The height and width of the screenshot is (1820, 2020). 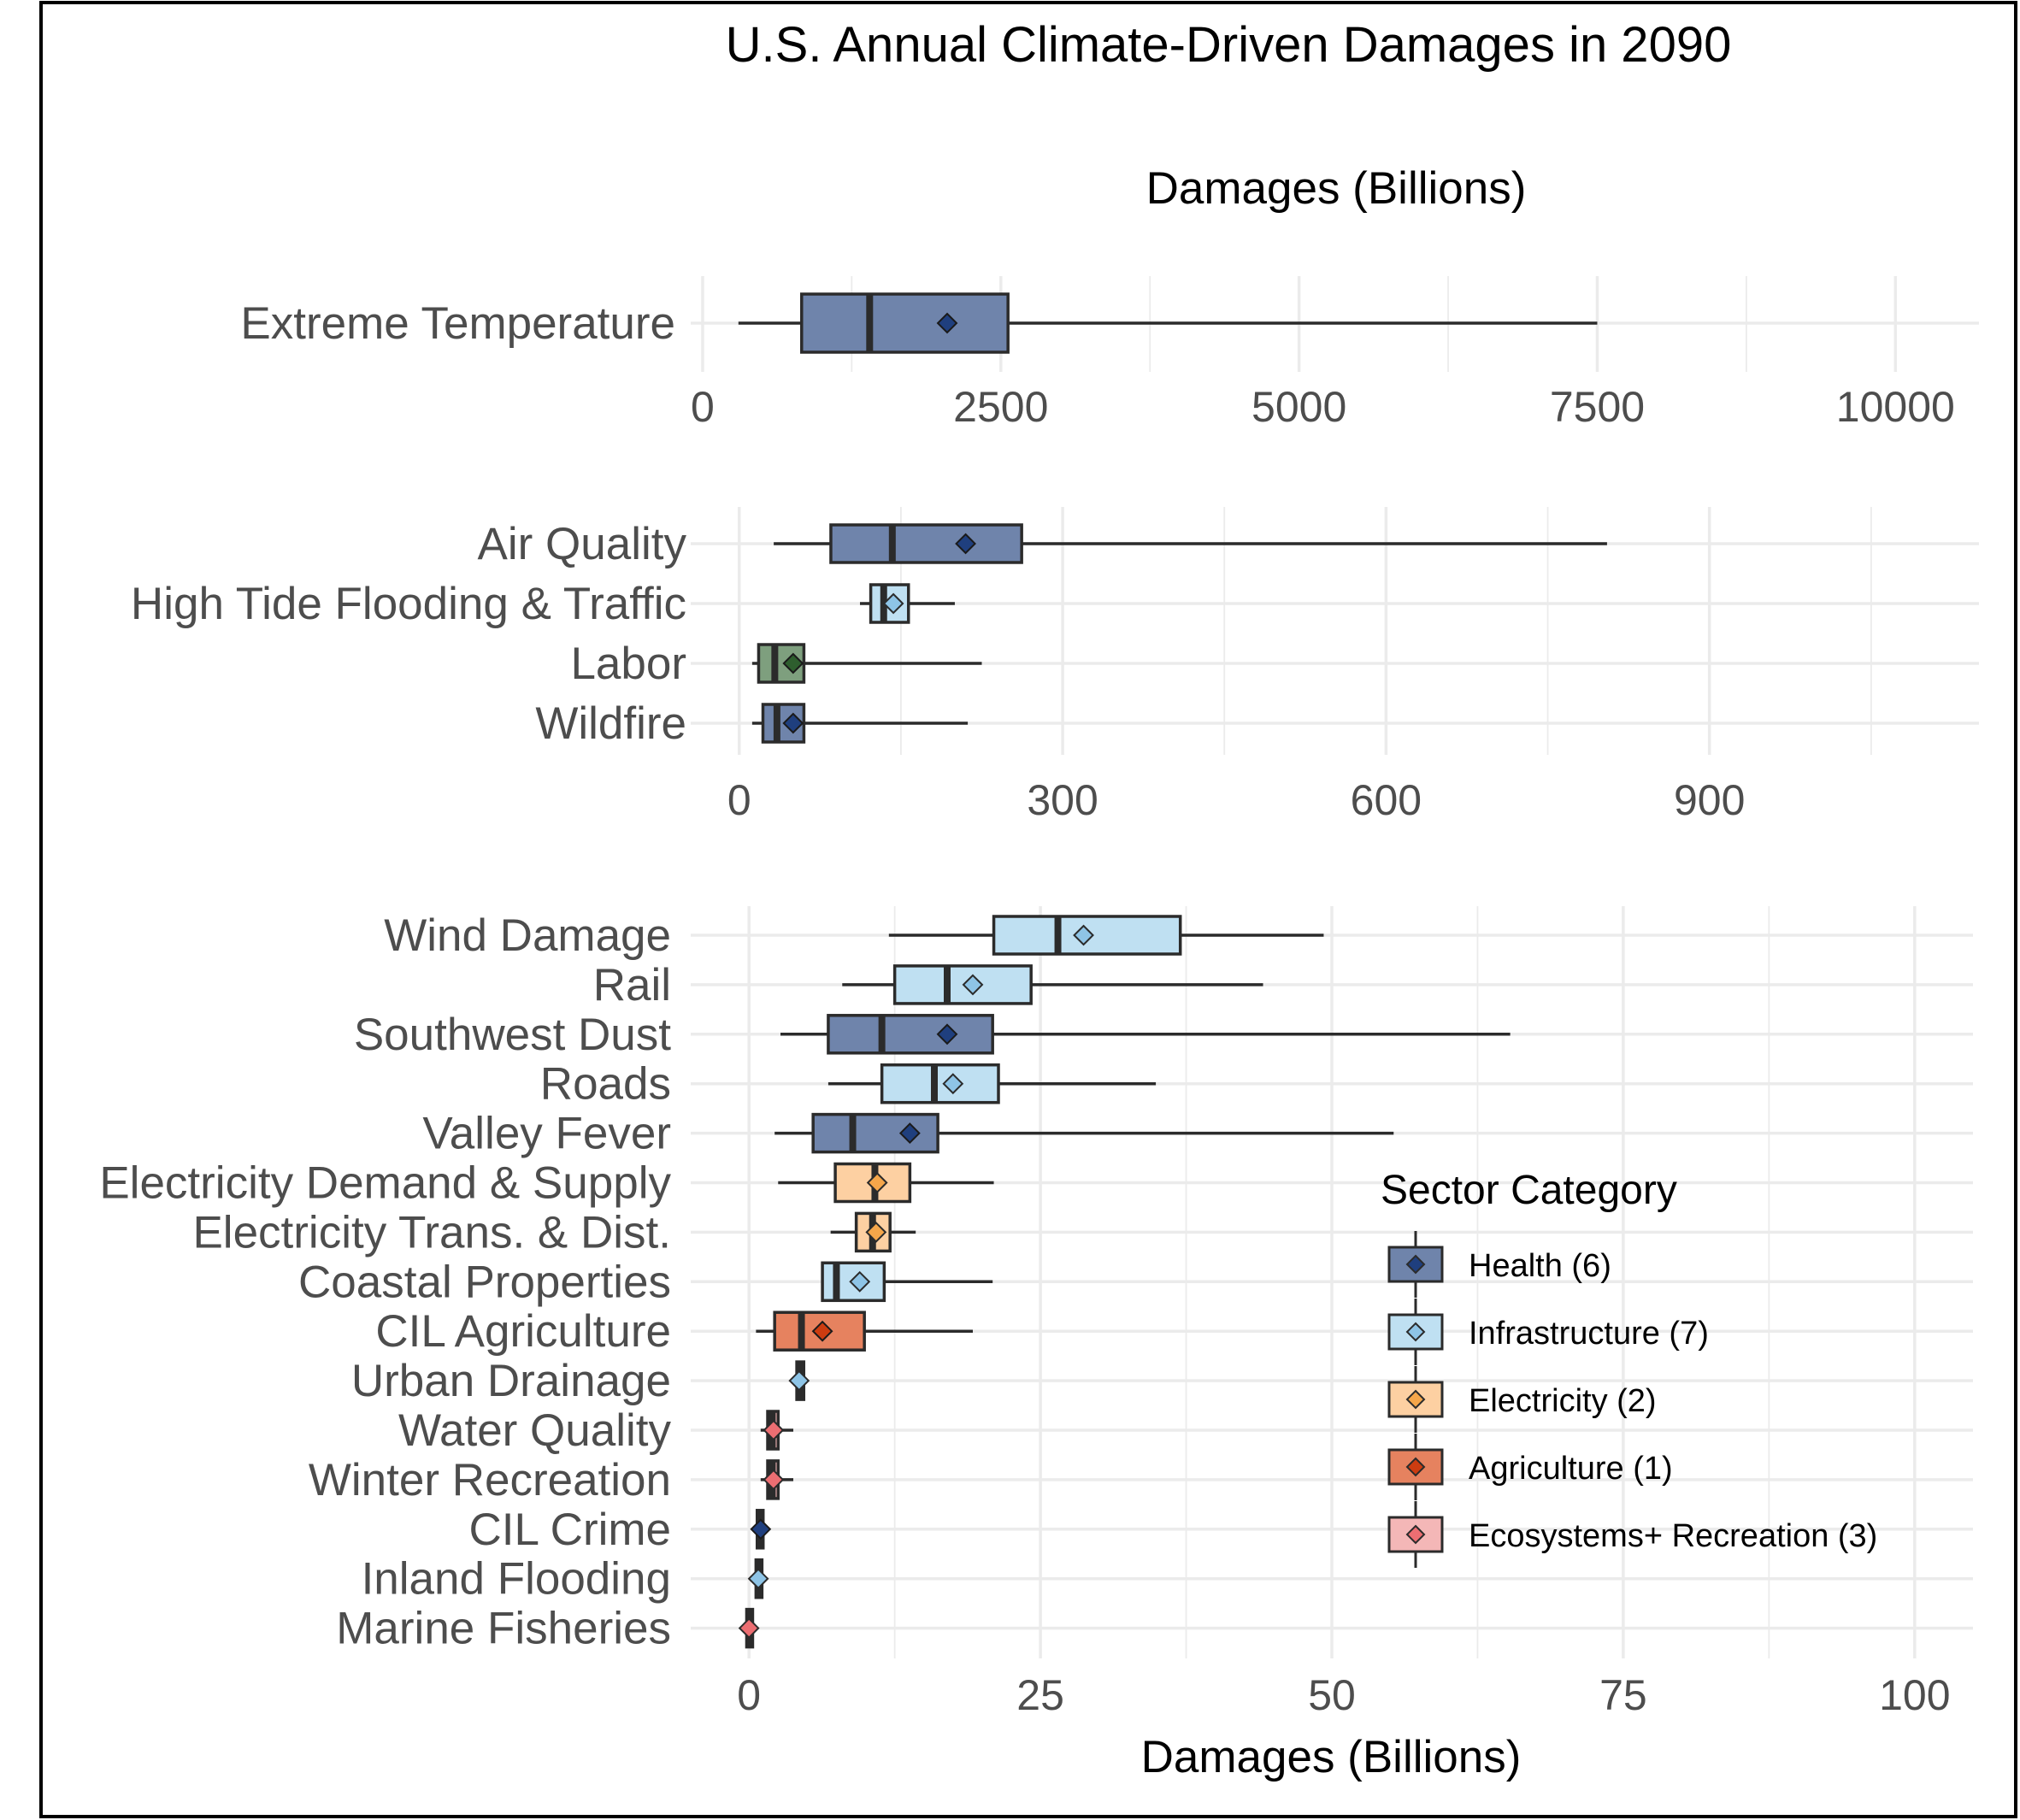 I want to click on iqr-box-valley-fever, so click(x=875, y=1133).